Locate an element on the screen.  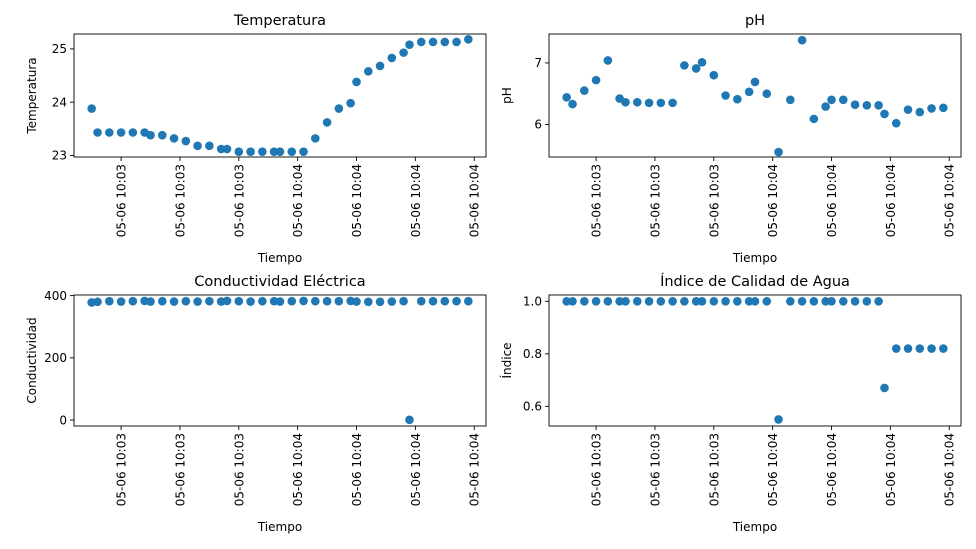
ph-xtick-label: 05-06 10:04 is located at coordinates (773, 200).